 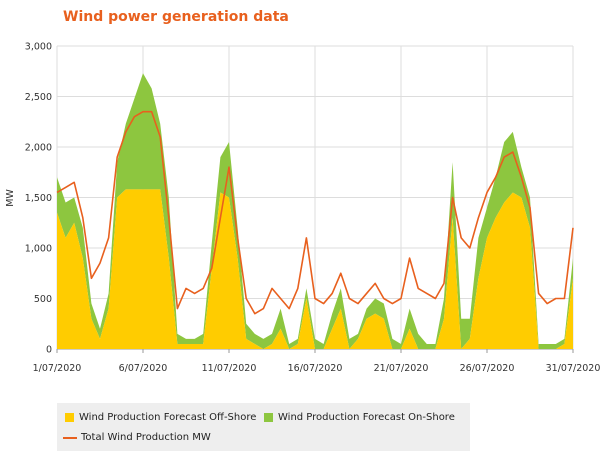 What do you see at coordinates (487, 368) in the screenshot?
I see `x-tick-label: 26/07/2020` at bounding box center [487, 368].